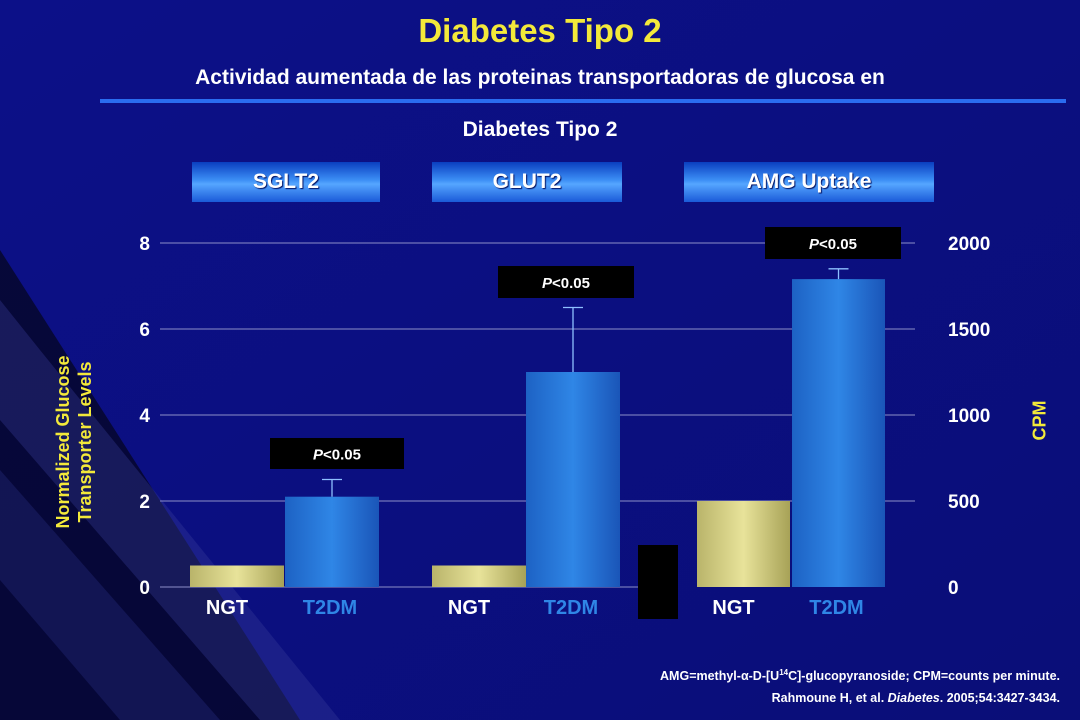 The height and width of the screenshot is (720, 1080). What do you see at coordinates (527, 182) in the screenshot?
I see `panel-tab-glut2: GLUT2` at bounding box center [527, 182].